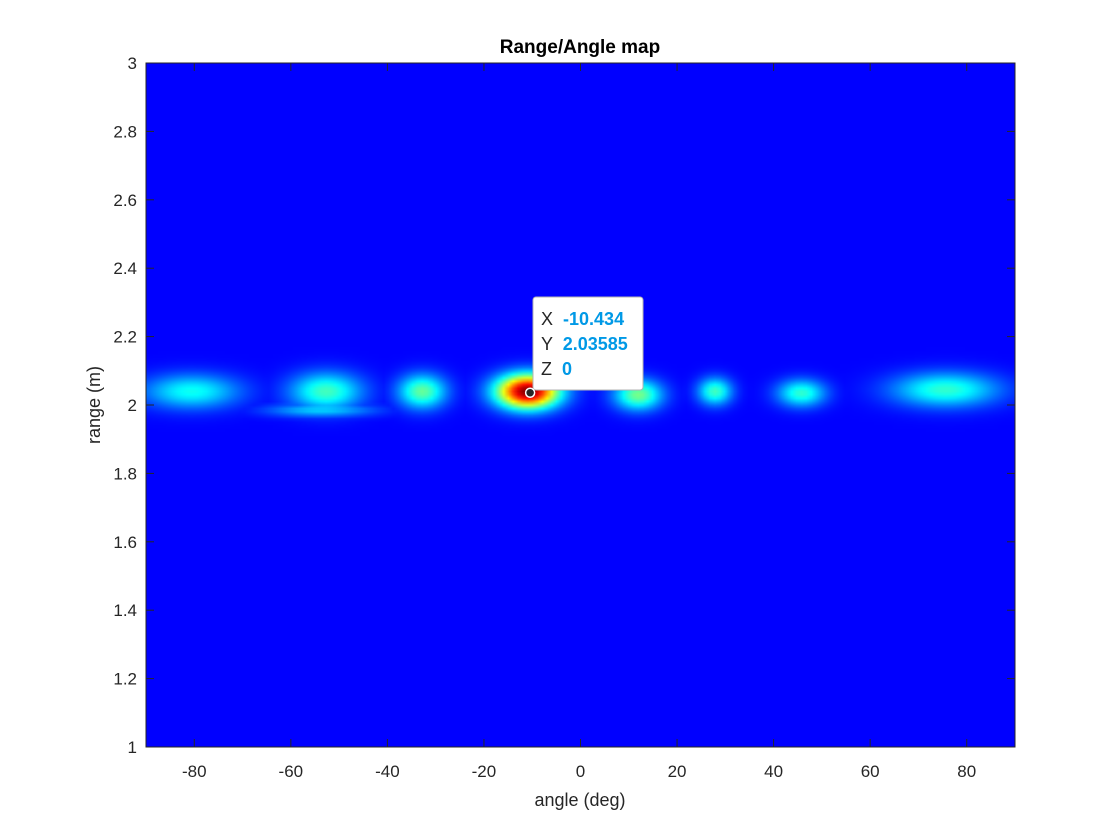 The height and width of the screenshot is (840, 1120). Describe the element at coordinates (567, 369) in the screenshot. I see `datatip-z-value: 0` at that location.